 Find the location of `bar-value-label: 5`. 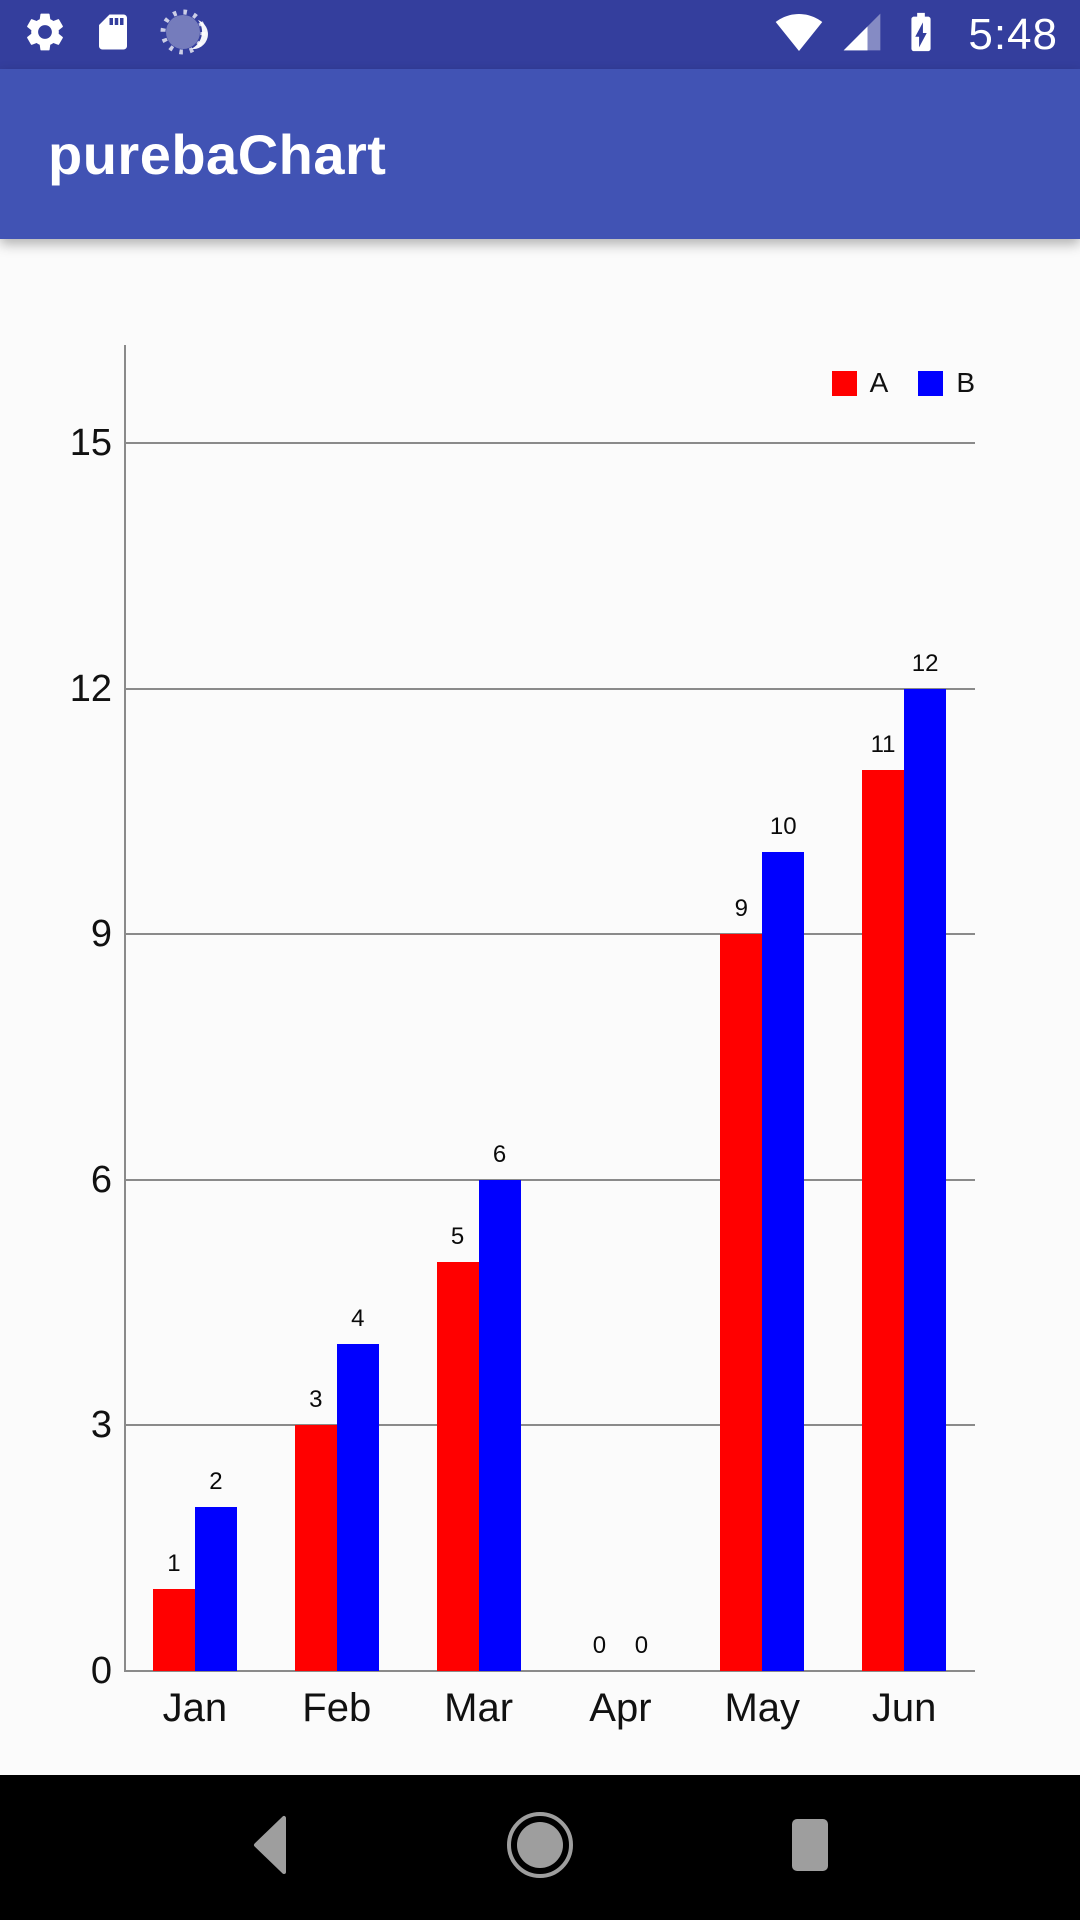

bar-value-label: 5 is located at coordinates (457, 1236).